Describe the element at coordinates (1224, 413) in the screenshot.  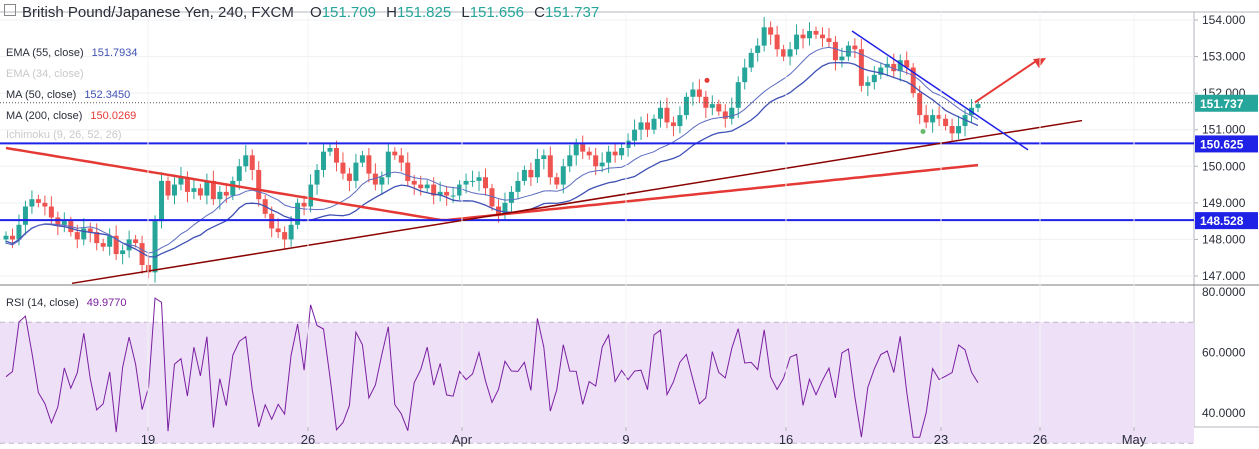
I see `rsi-tick-label: 40.0000` at that location.